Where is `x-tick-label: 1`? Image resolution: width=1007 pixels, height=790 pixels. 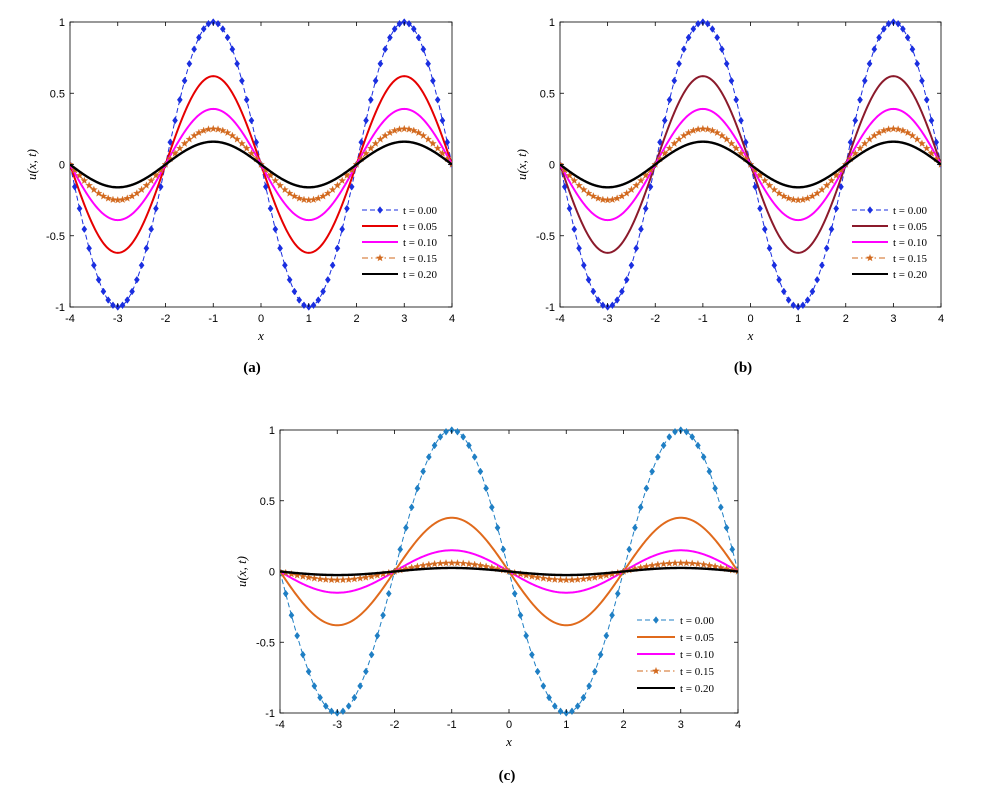
x-tick-label: 1 is located at coordinates (309, 319).